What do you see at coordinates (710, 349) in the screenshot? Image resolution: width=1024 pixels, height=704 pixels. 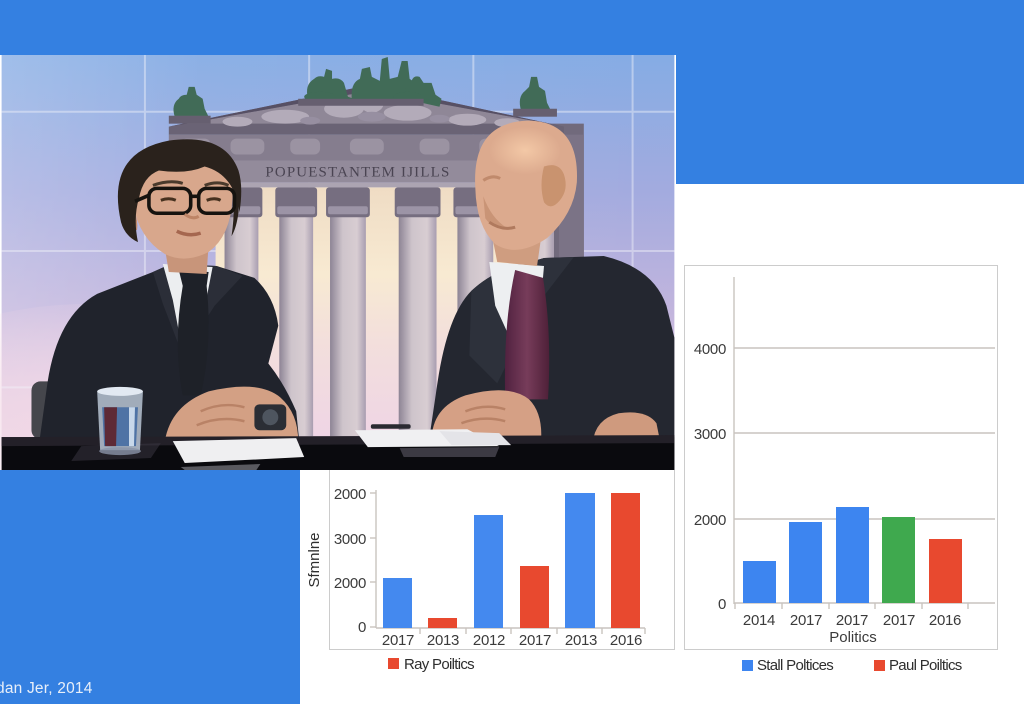 I see `svg-text: 4000` at bounding box center [710, 349].